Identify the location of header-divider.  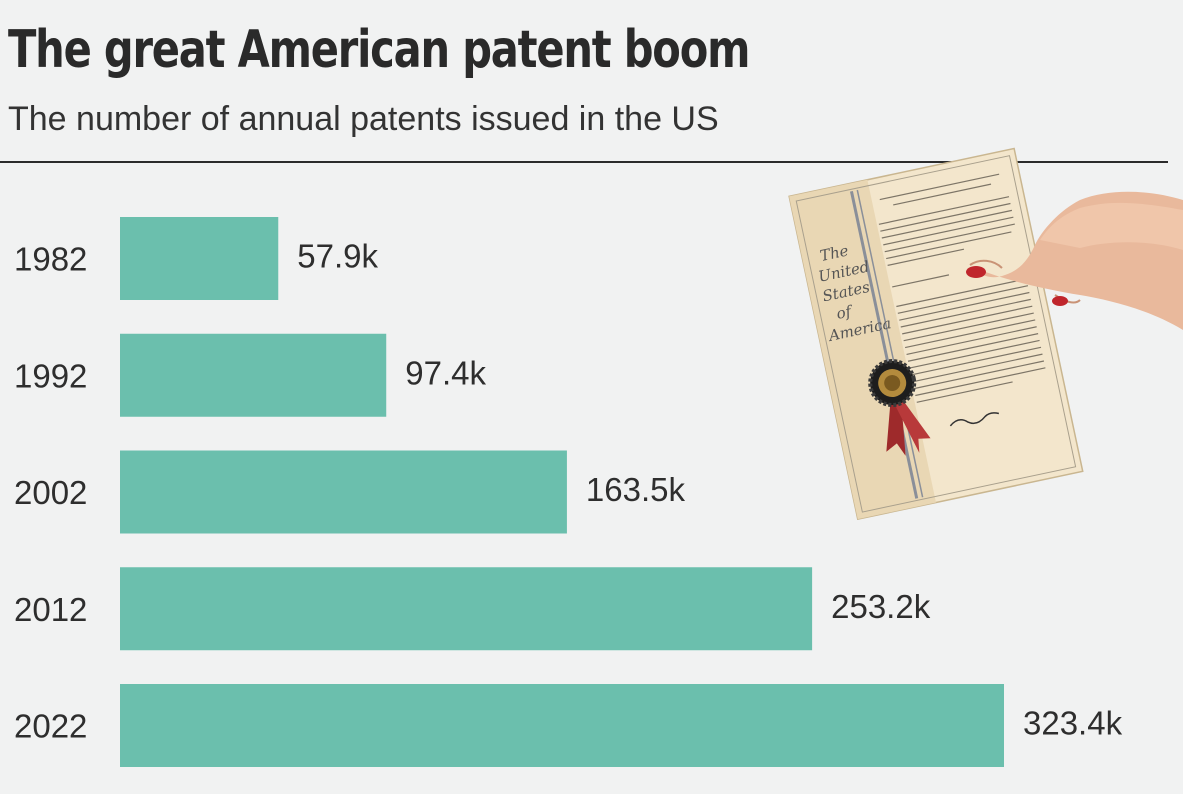
(584, 162).